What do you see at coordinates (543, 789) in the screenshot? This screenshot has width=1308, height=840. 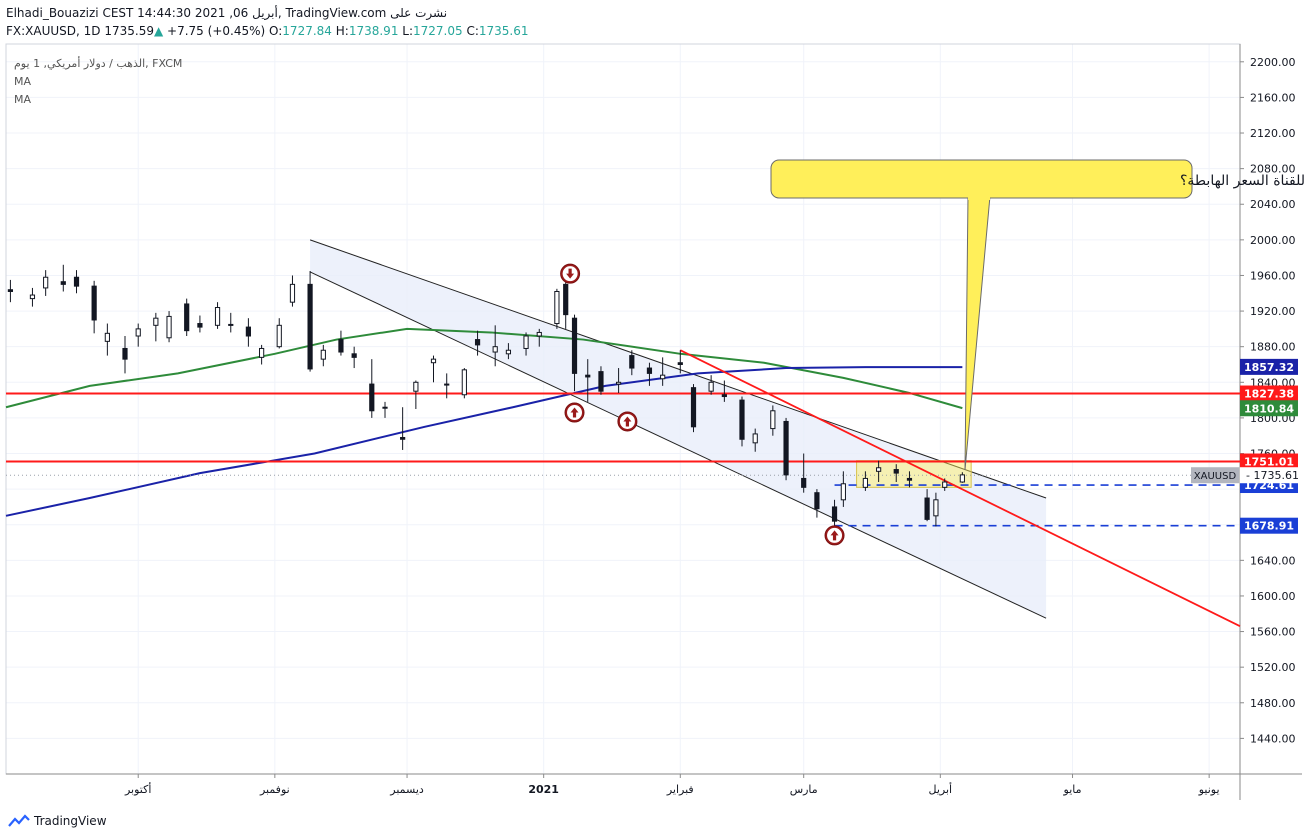 I see `time-tick-label: 2021` at bounding box center [543, 789].